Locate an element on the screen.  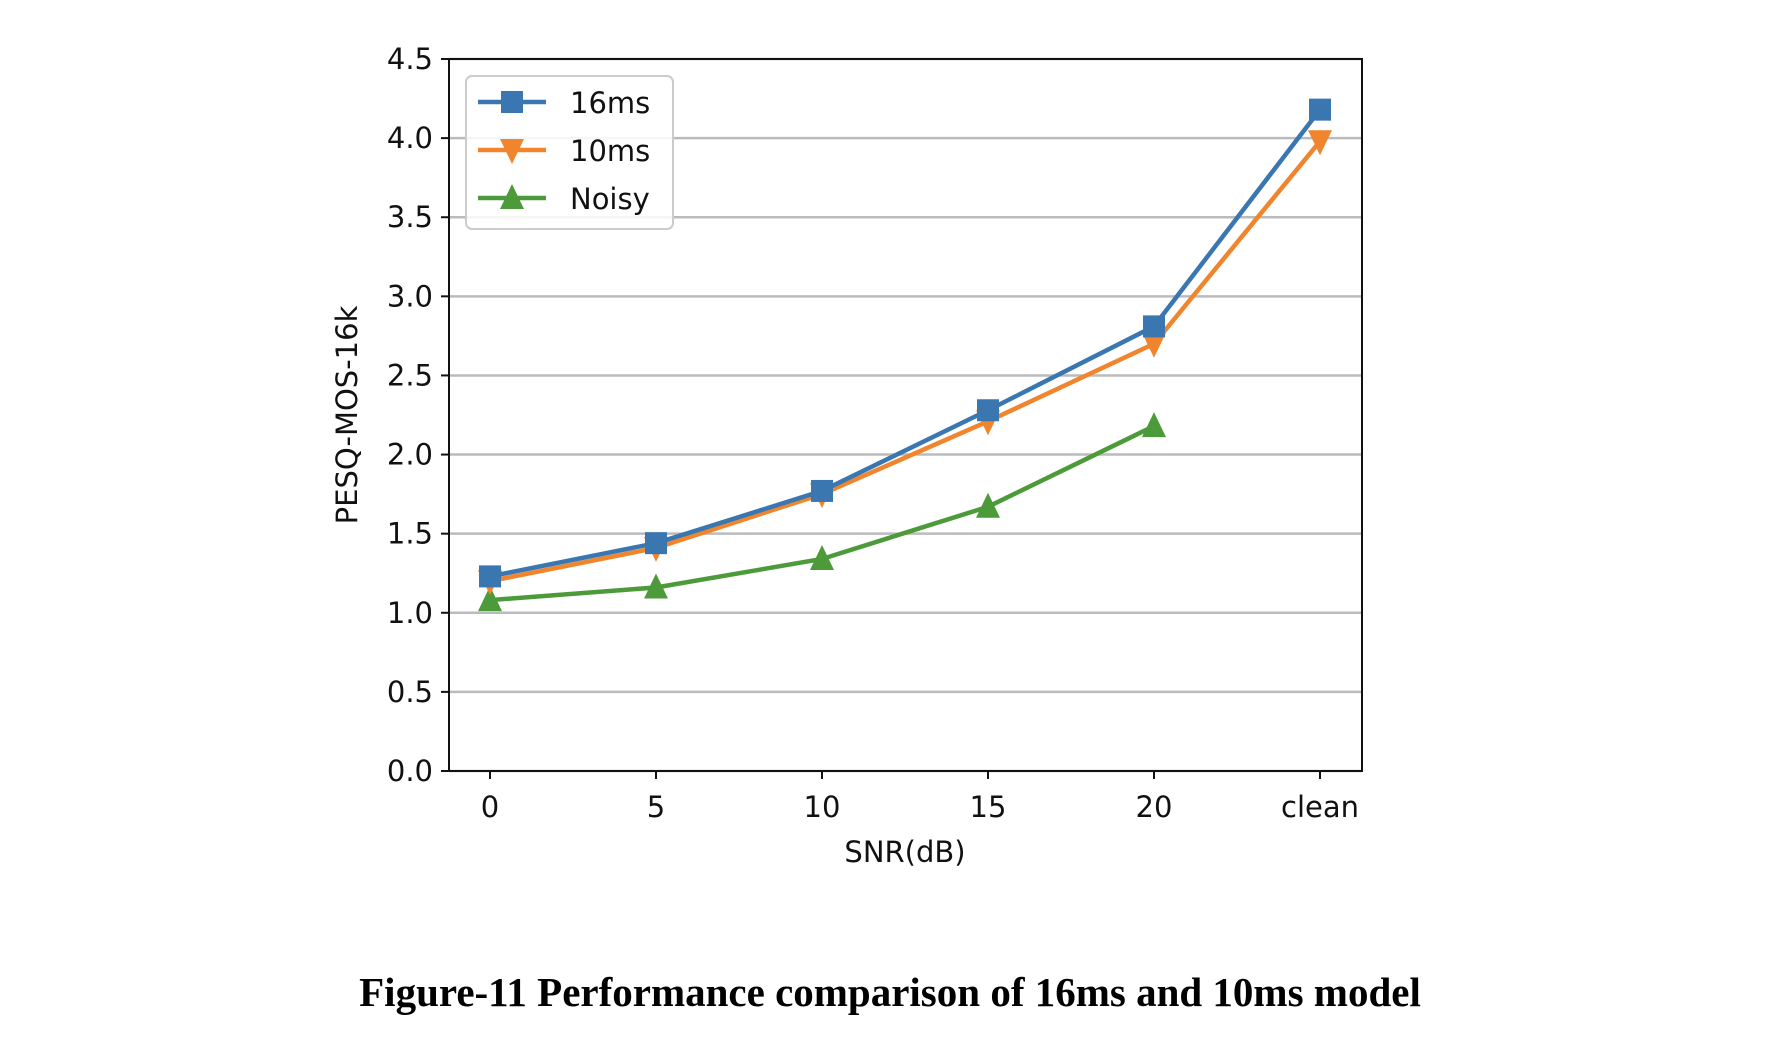
y-axis-ticks: 0.0 0.5 1.0 1.5 2.0 2.5 3.0 3.5 4.0 4.5 is located at coordinates (418, 415).